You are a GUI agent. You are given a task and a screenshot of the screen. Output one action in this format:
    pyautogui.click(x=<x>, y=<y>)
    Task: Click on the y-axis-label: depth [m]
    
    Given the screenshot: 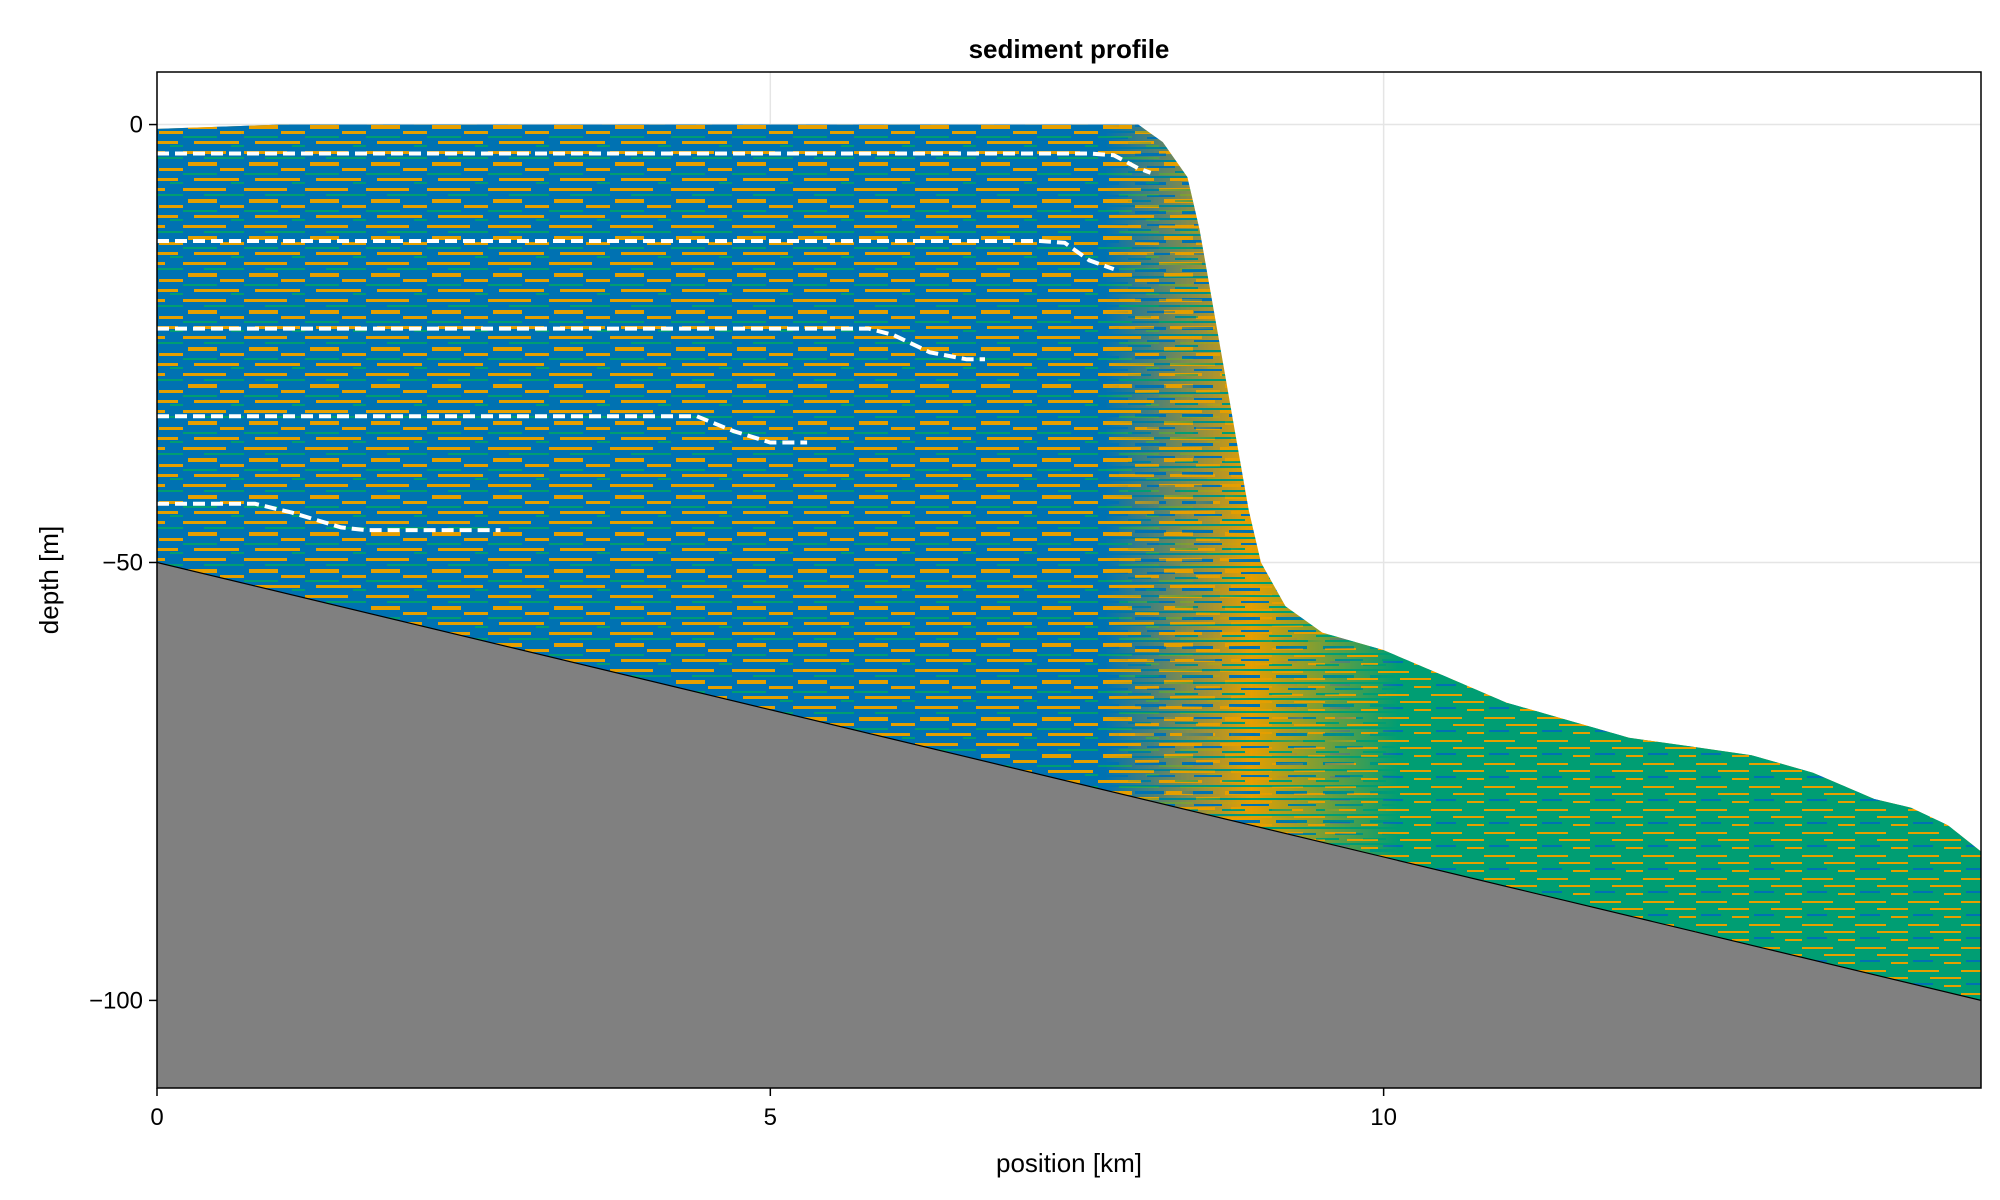 What is the action you would take?
    pyautogui.click(x=49, y=580)
    